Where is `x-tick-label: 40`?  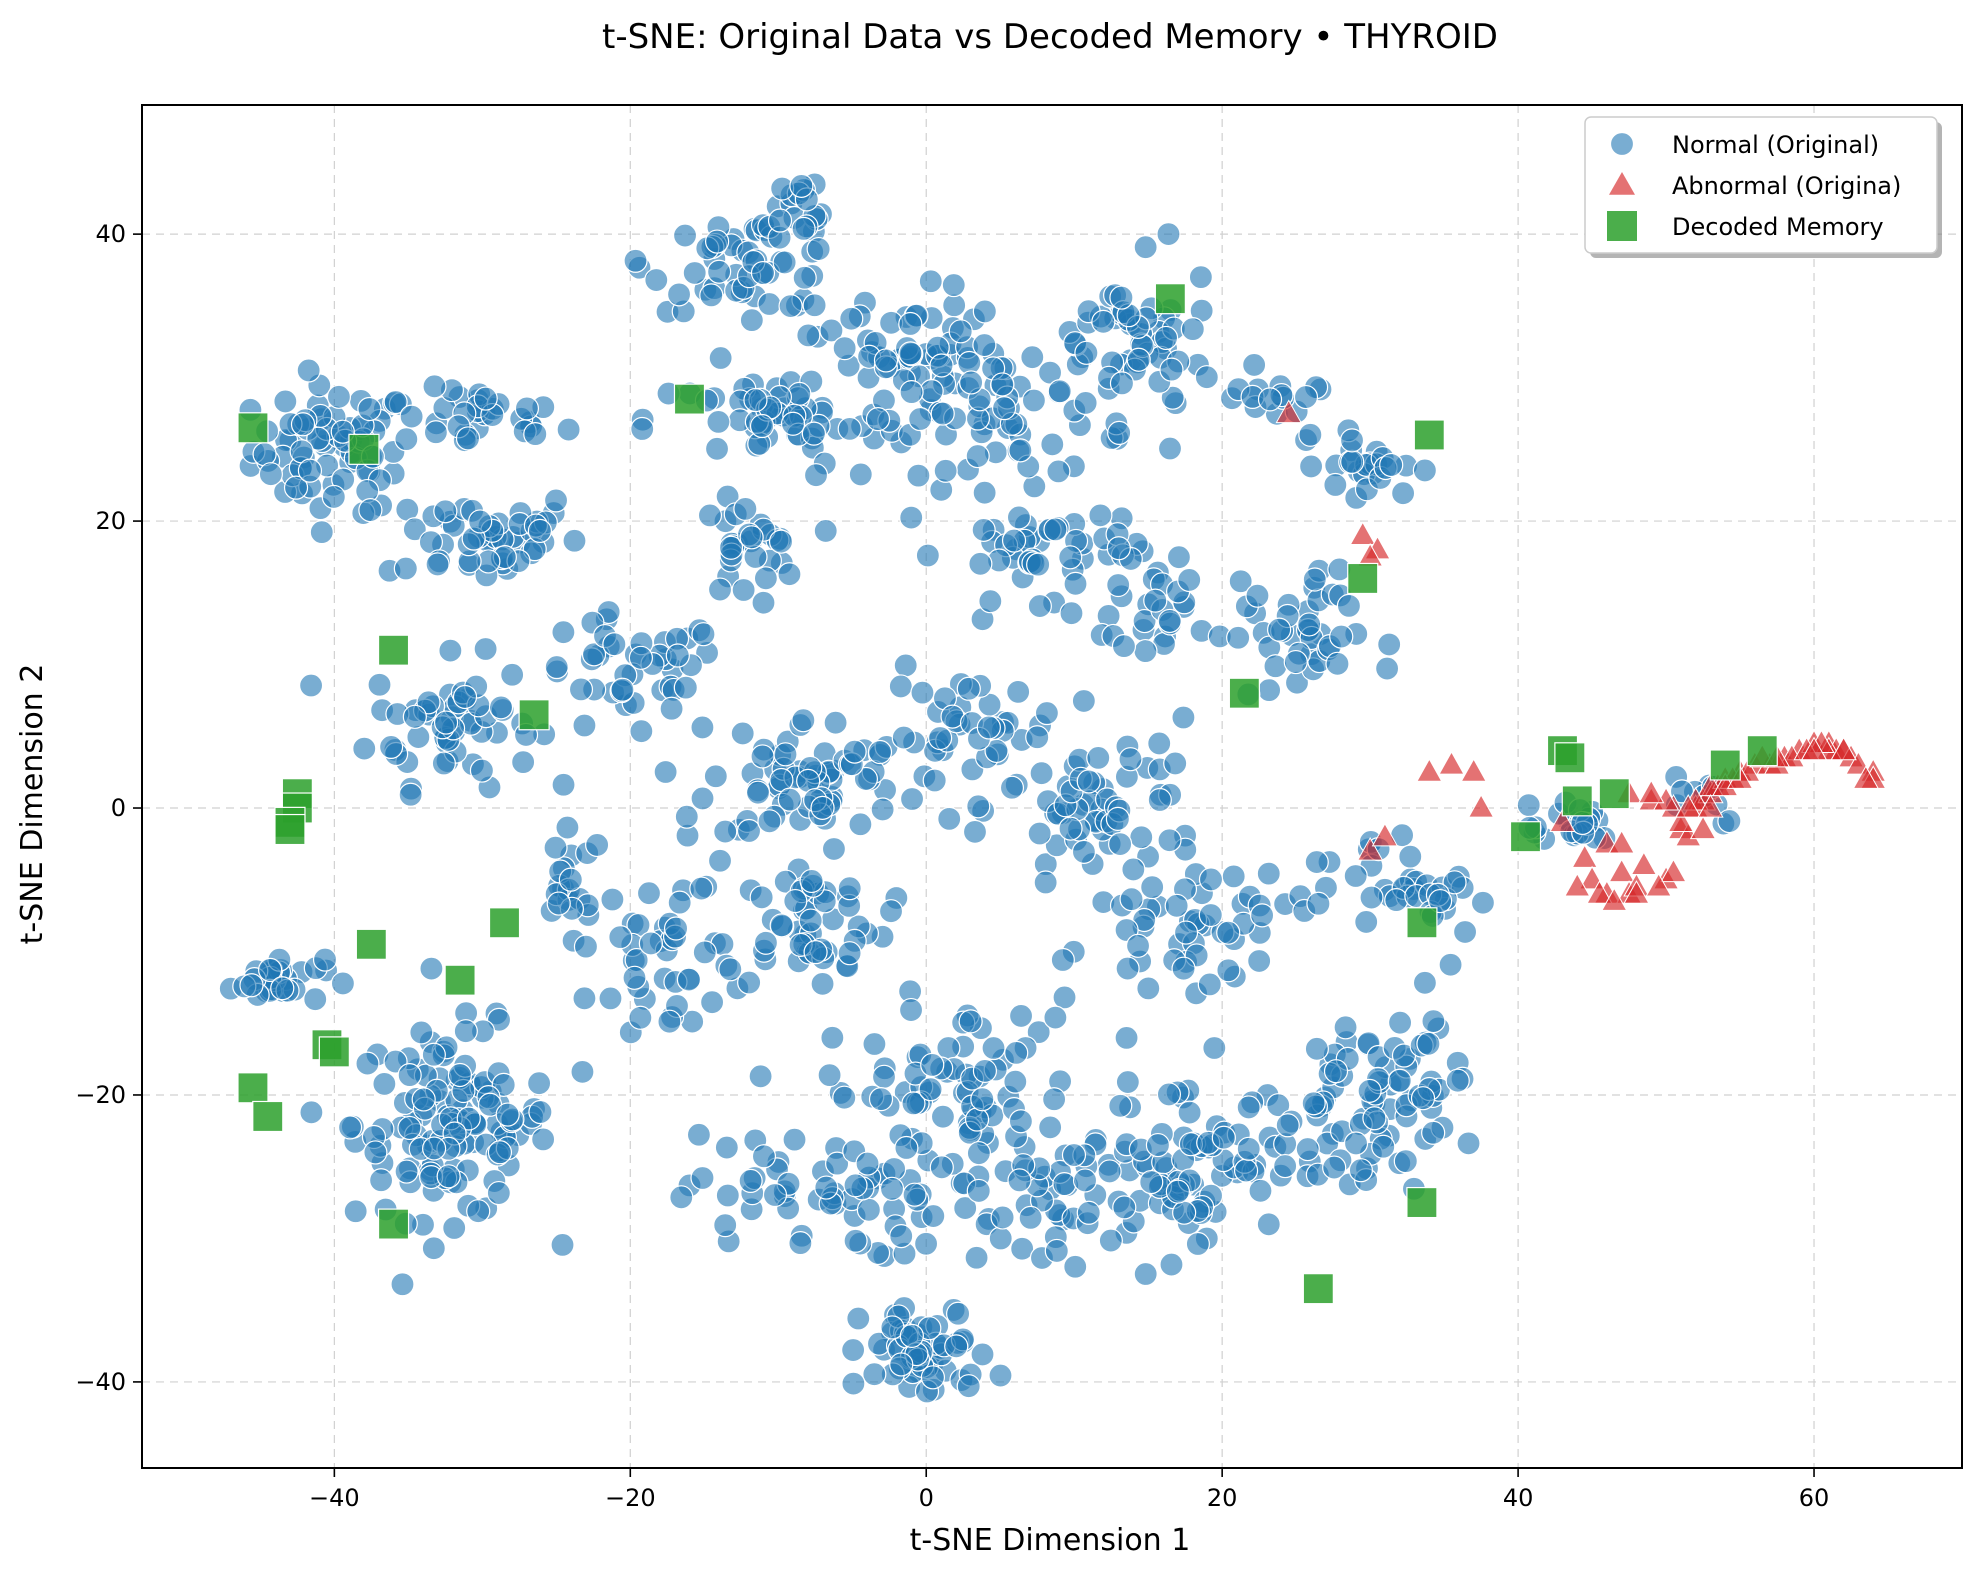
x-tick-label: 40 is located at coordinates (1518, 1498).